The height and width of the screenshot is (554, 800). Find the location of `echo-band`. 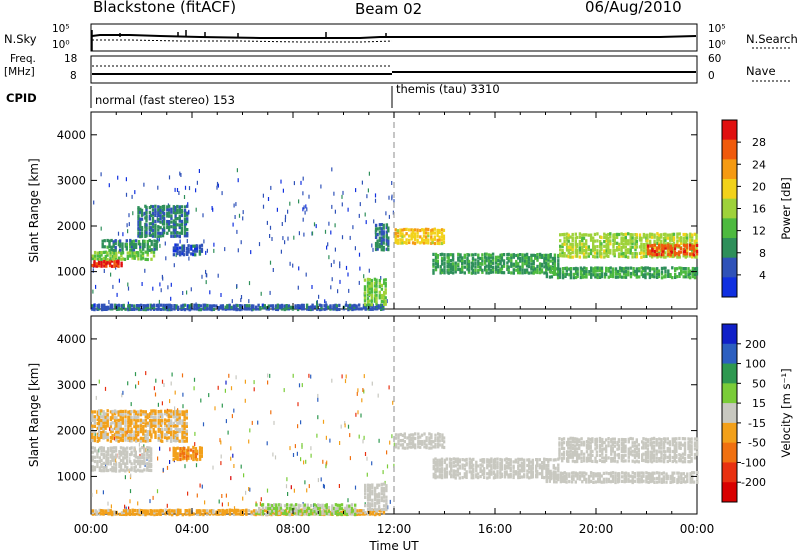

echo-band is located at coordinates (622, 273).